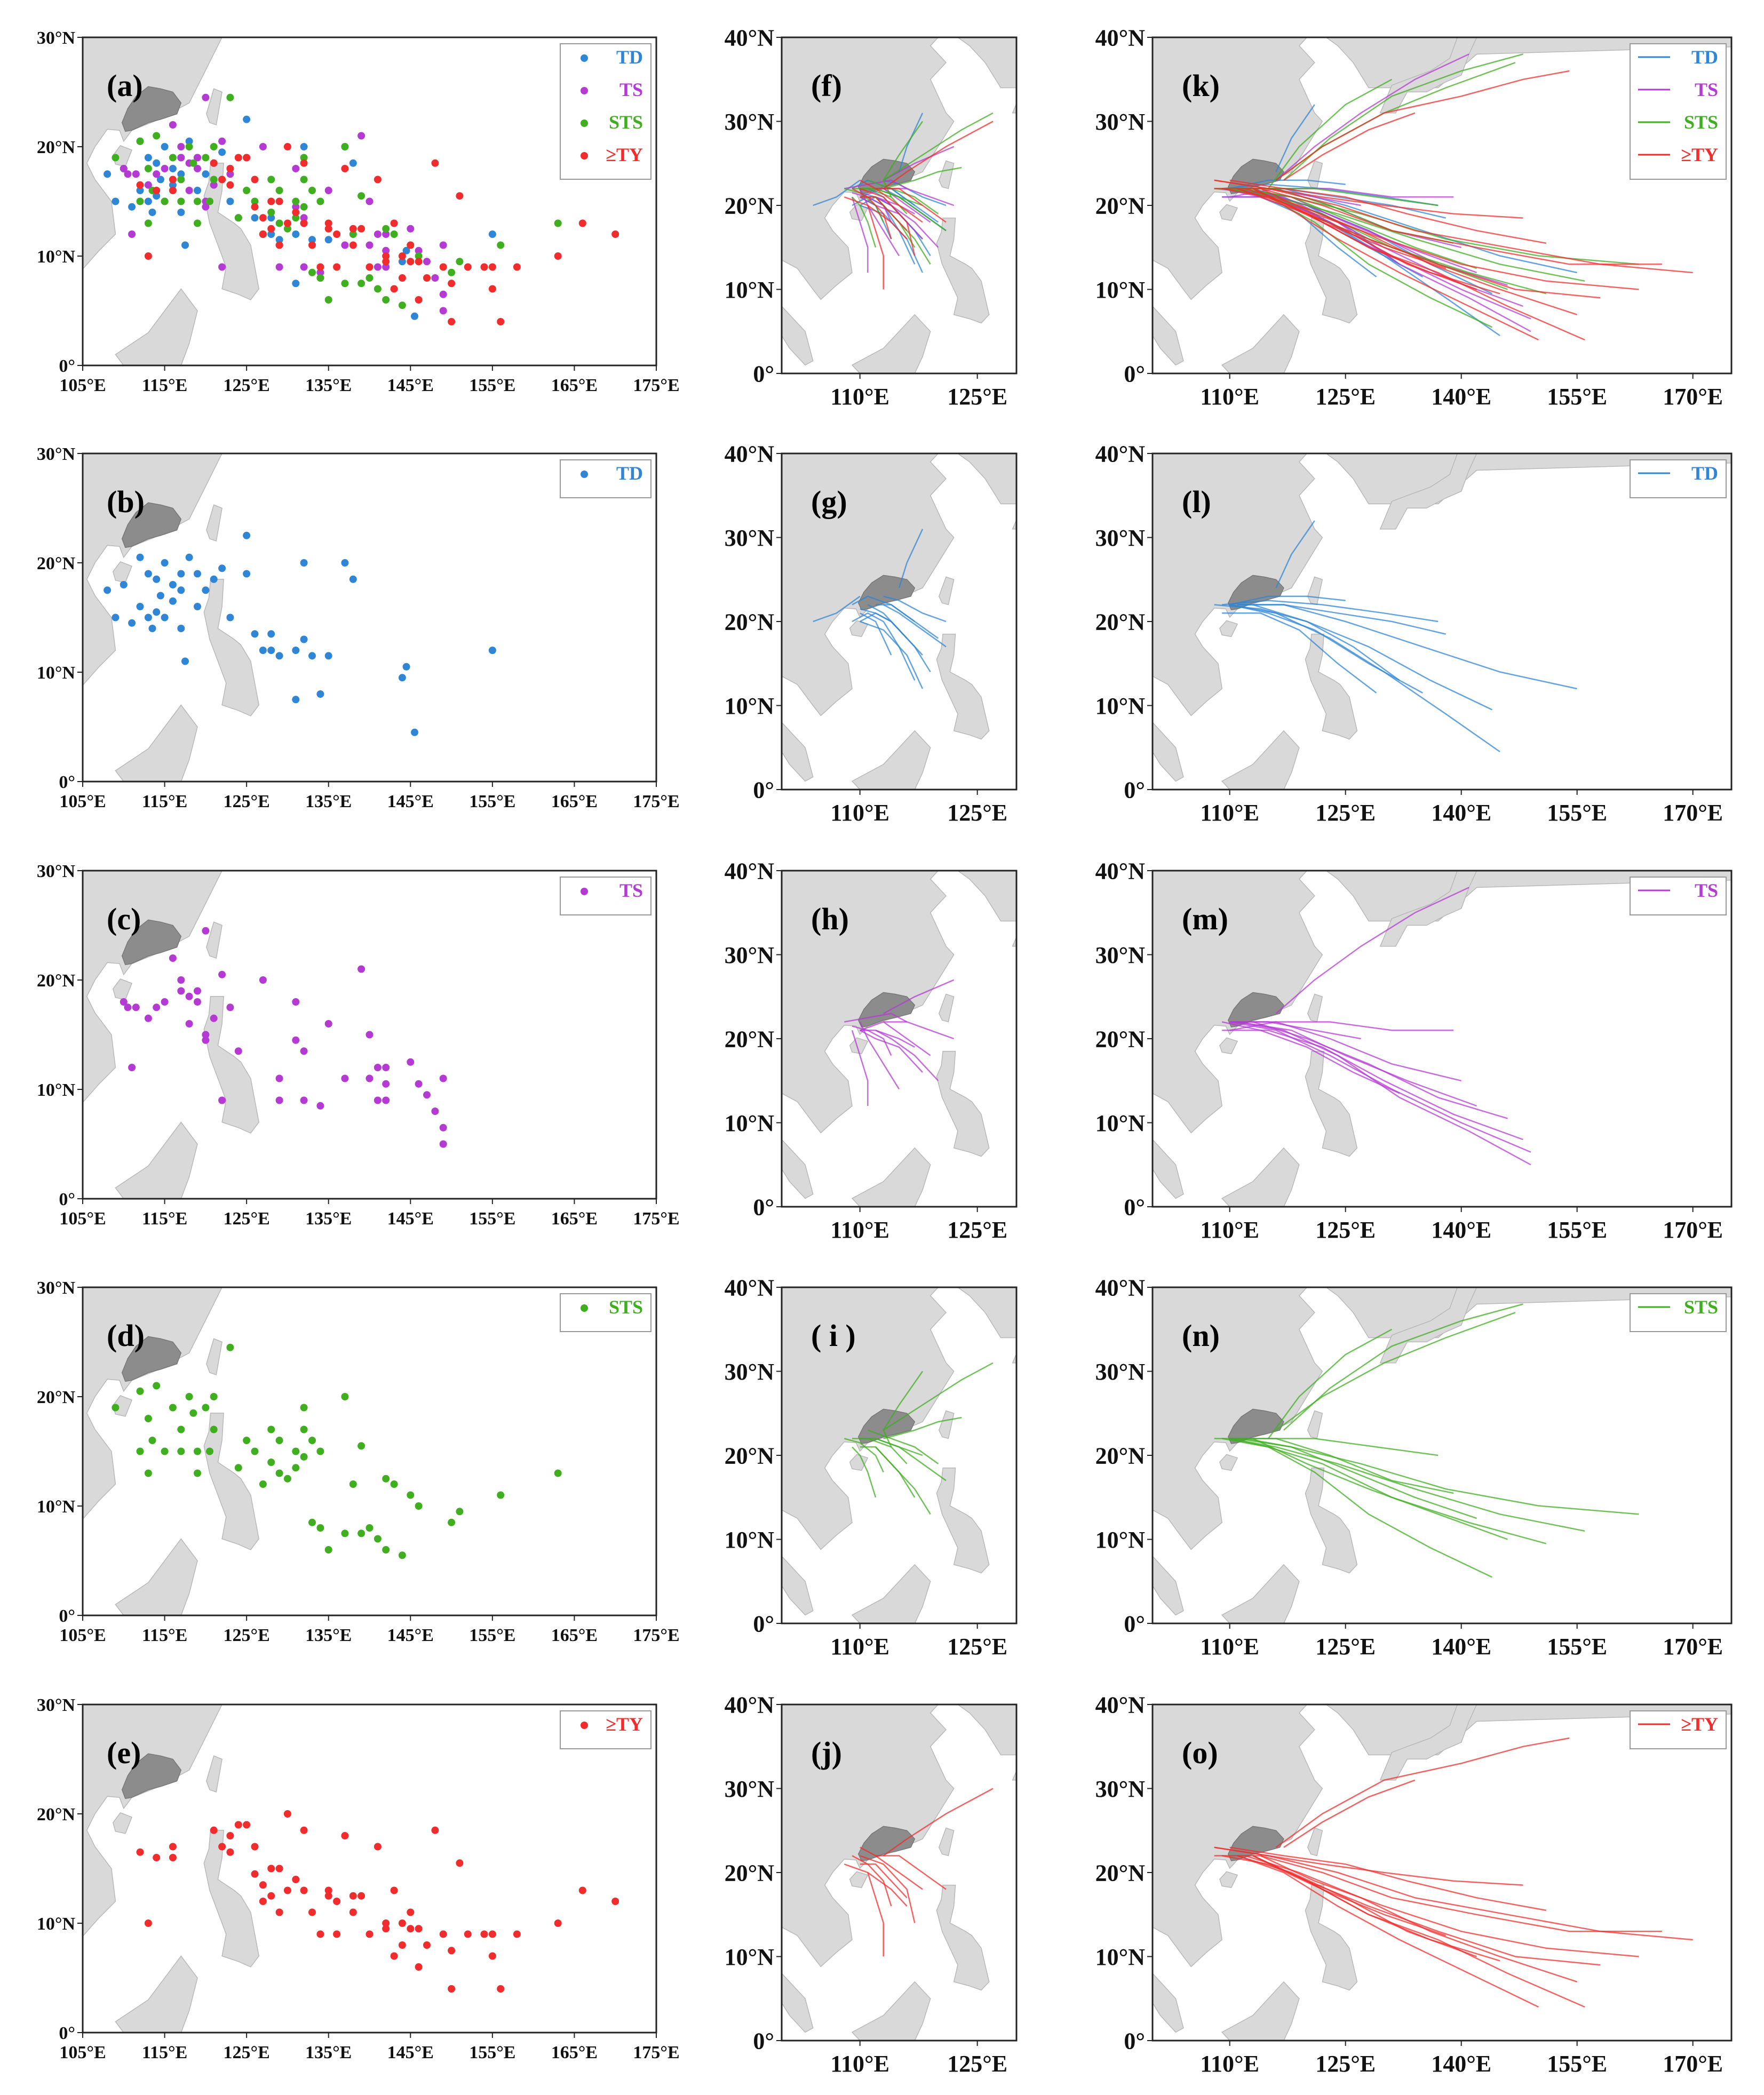  I want to click on x-tick-label: 170°E, so click(1693, 813).